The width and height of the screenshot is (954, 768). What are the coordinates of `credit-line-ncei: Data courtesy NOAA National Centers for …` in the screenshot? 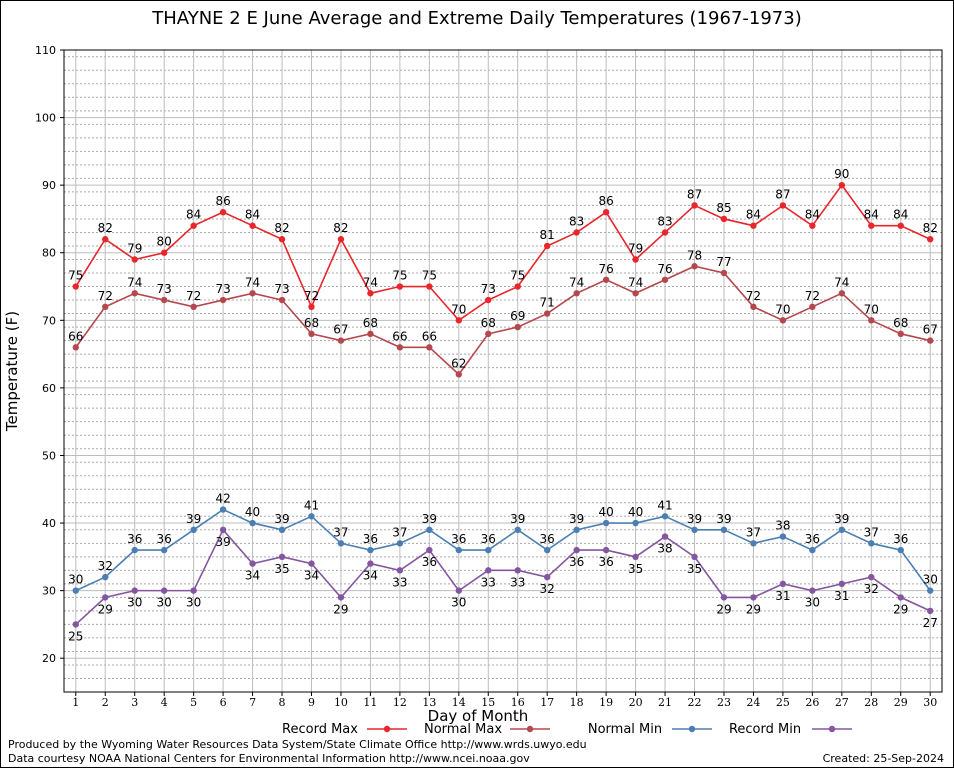 It's located at (269, 758).